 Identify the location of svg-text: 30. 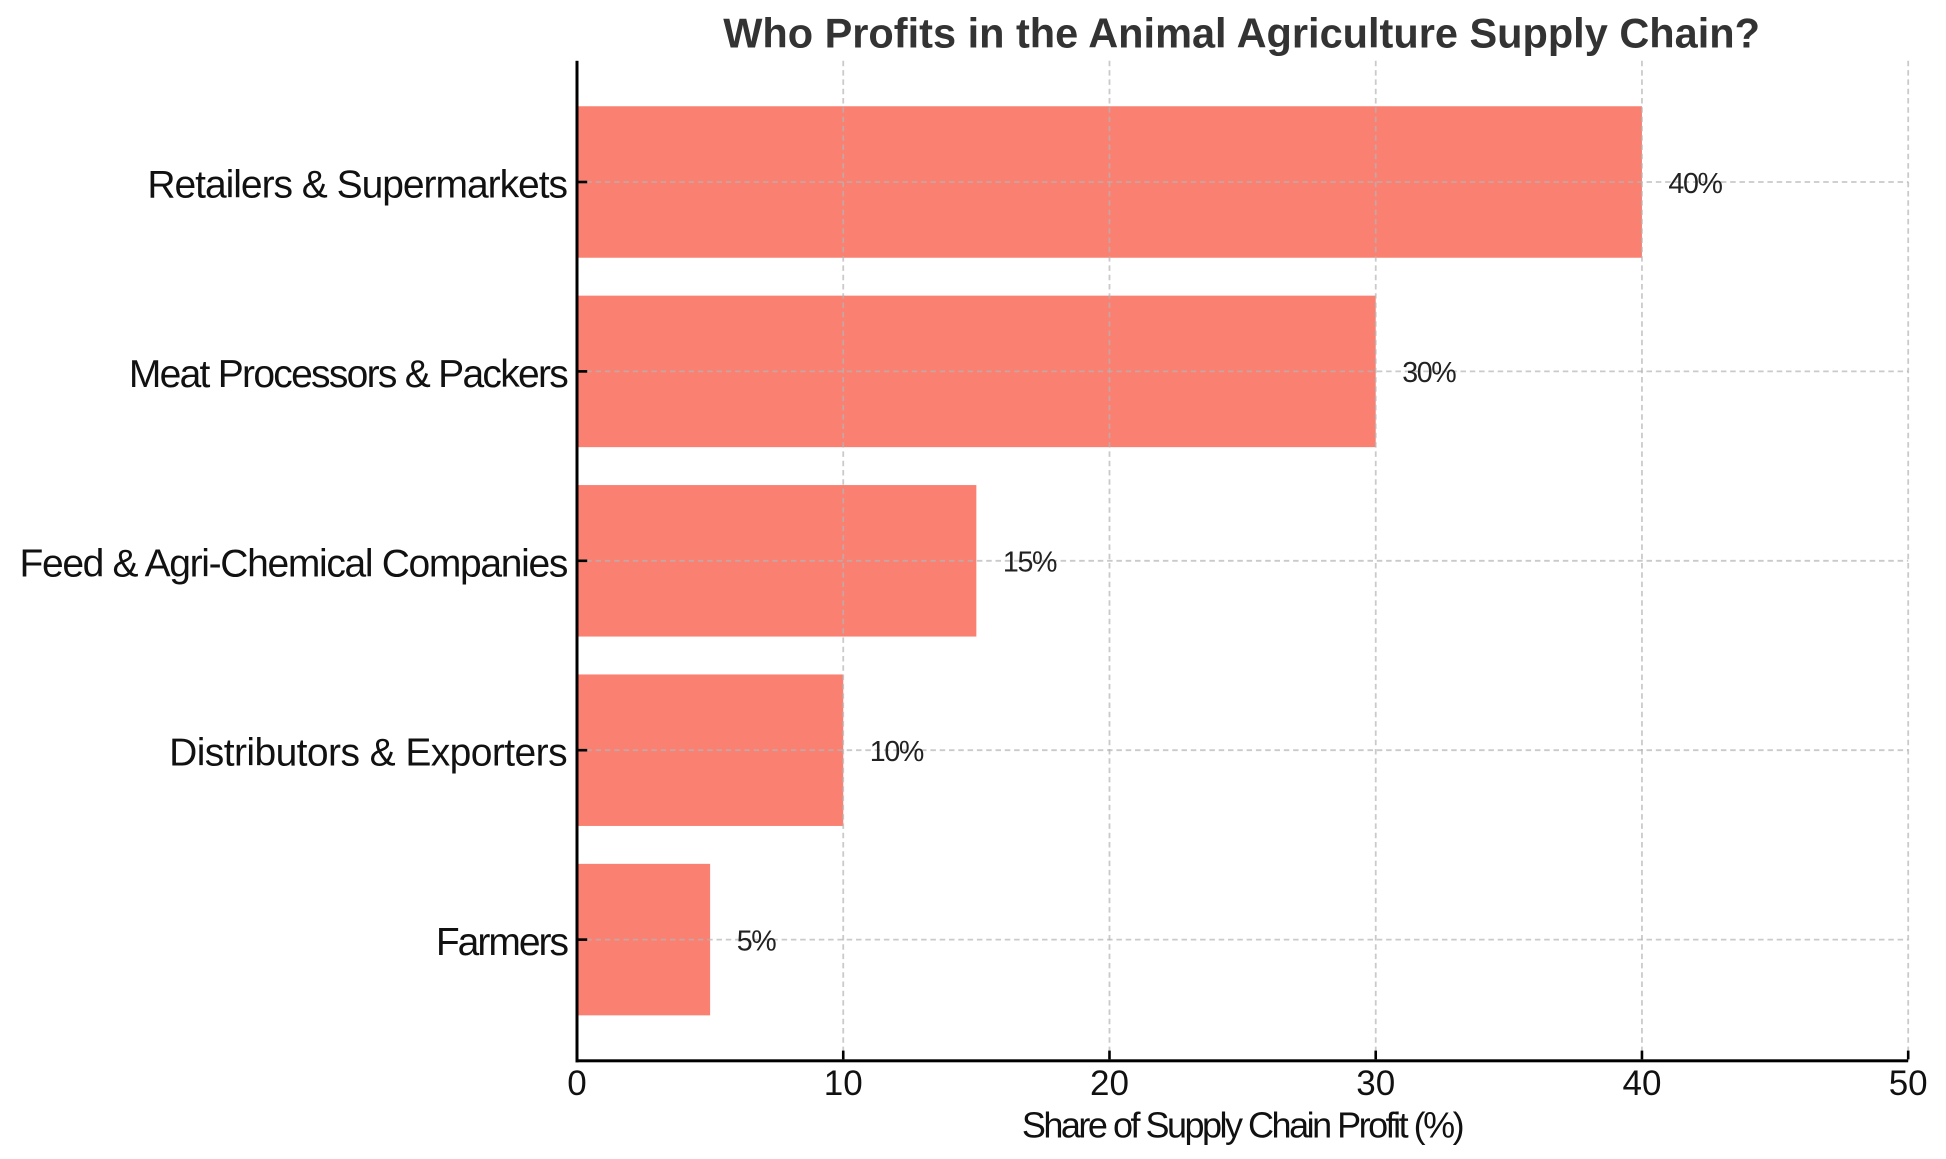
(1375, 1083).